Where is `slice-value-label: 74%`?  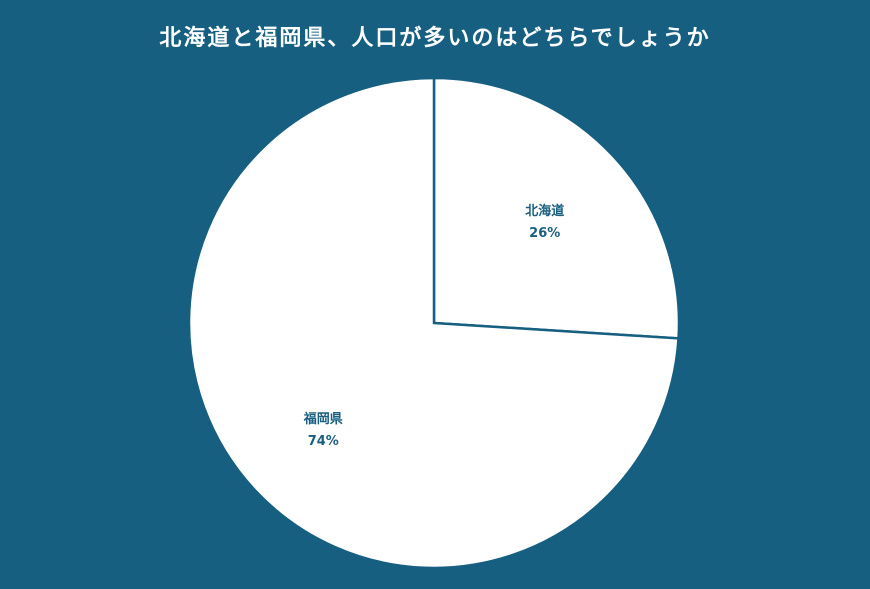
slice-value-label: 74% is located at coordinates (323, 441).